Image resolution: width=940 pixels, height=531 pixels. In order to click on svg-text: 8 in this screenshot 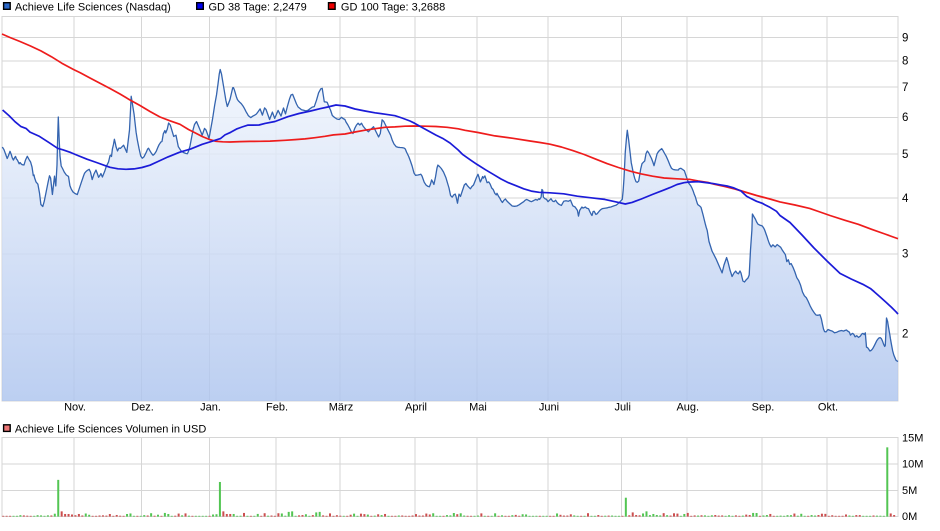, I will do `click(905, 62)`.